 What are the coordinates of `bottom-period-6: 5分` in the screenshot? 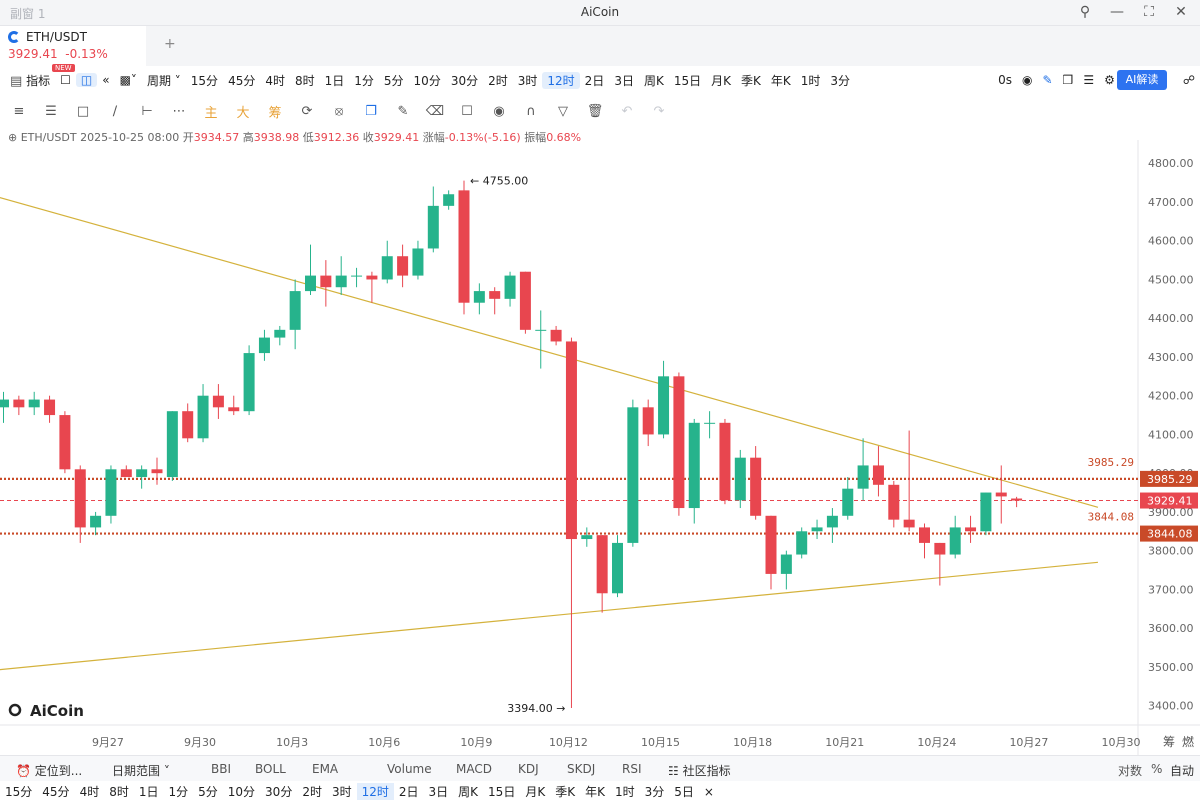 It's located at (208, 792).